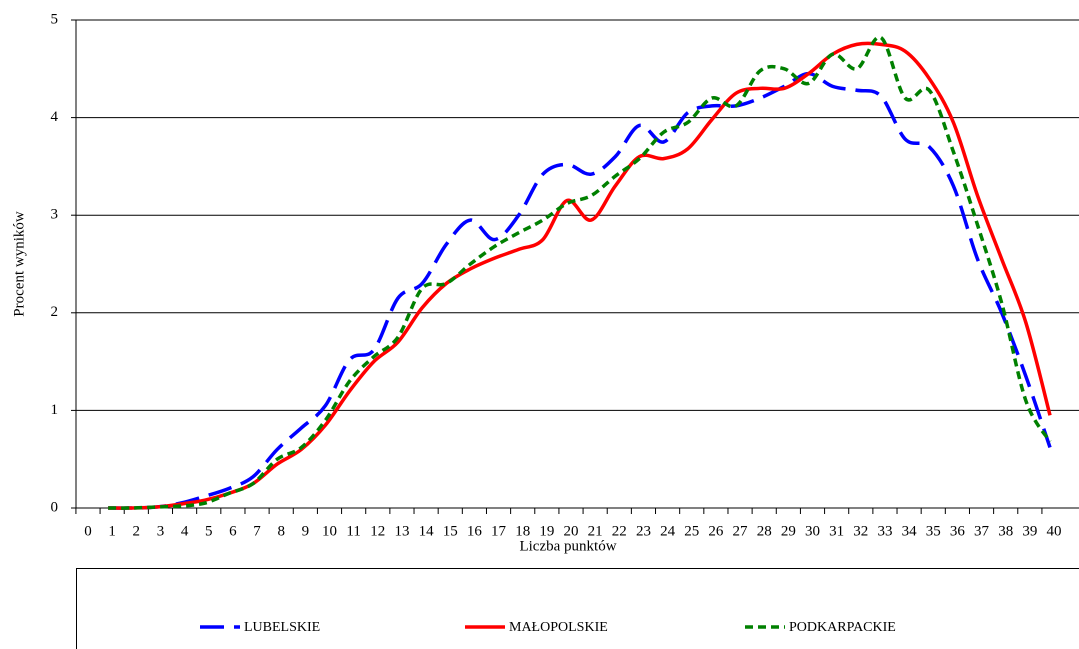 The image size is (1079, 649). What do you see at coordinates (281, 531) in the screenshot?
I see `x-tick-label: 8` at bounding box center [281, 531].